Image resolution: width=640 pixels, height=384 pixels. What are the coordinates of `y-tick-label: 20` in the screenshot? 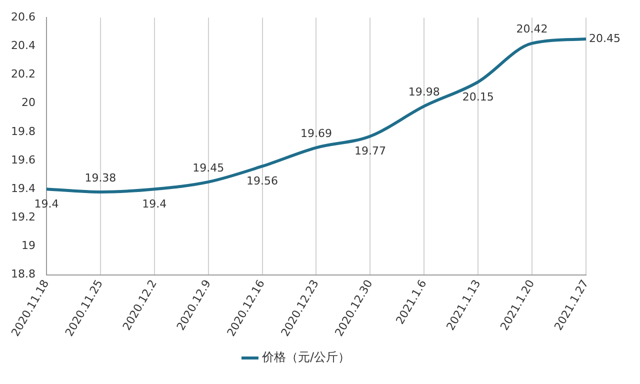 It's located at (28, 103).